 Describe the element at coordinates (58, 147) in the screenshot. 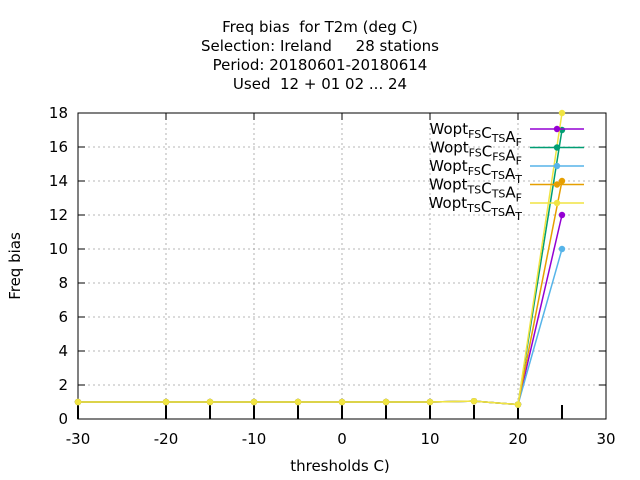

I see `y-tick-label: 16` at that location.